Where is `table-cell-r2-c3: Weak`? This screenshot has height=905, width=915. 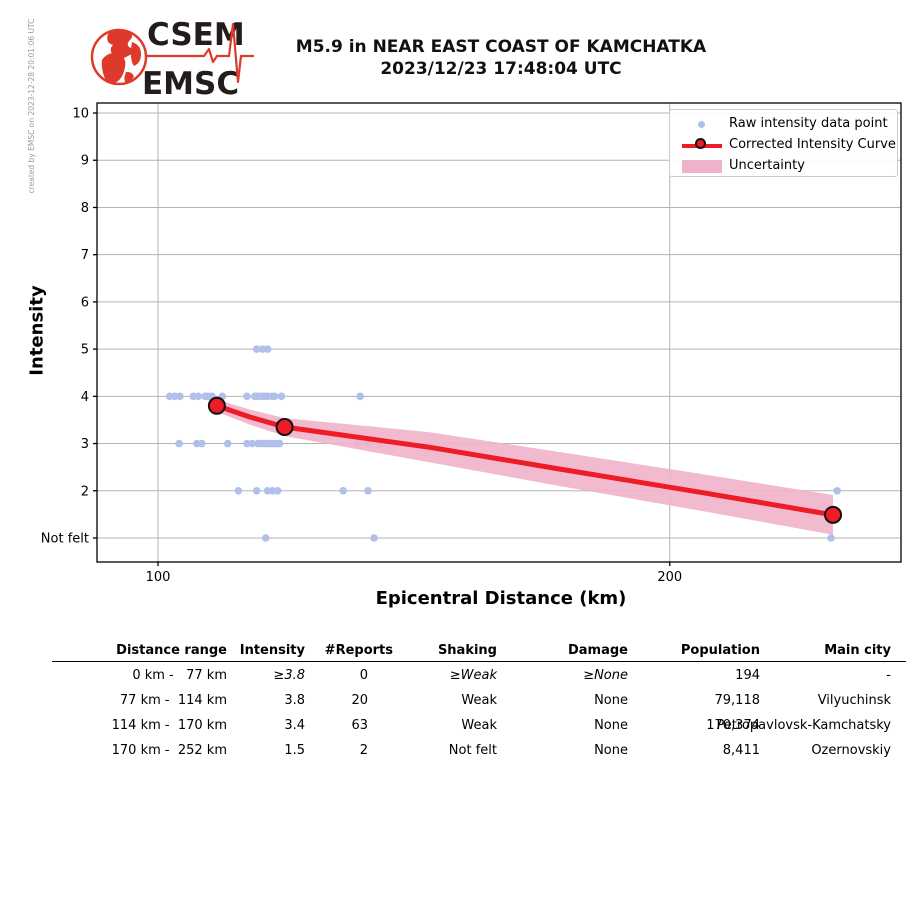
table-cell-r2-c3: Weak is located at coordinates (479, 725).